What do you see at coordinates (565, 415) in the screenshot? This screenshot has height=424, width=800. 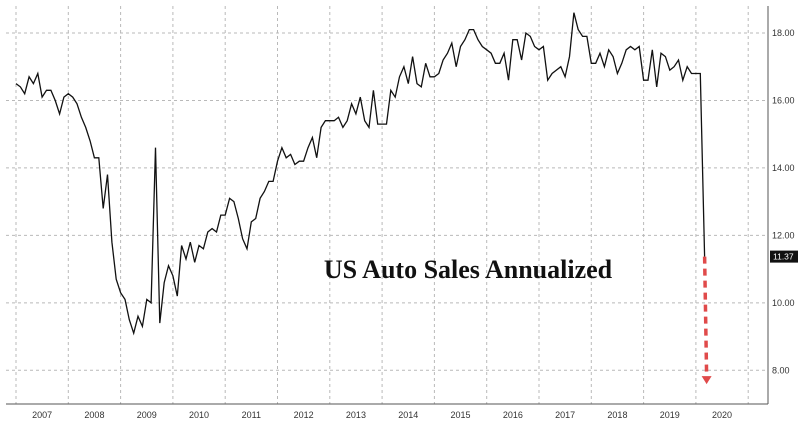 I see `x-tick-label: 2017` at bounding box center [565, 415].